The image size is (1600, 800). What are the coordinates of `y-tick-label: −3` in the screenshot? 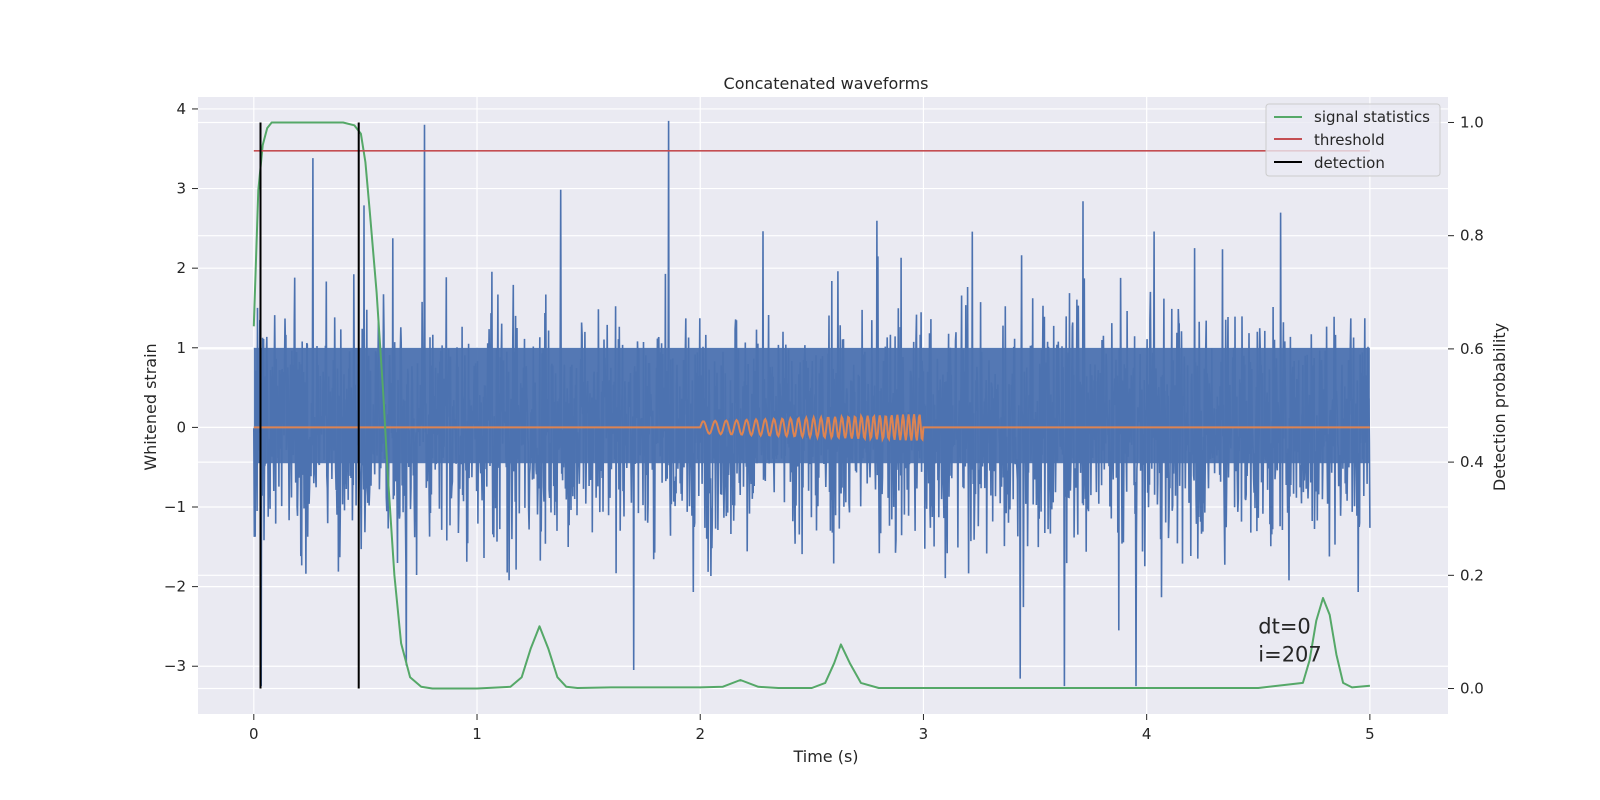 It's located at (175, 666).